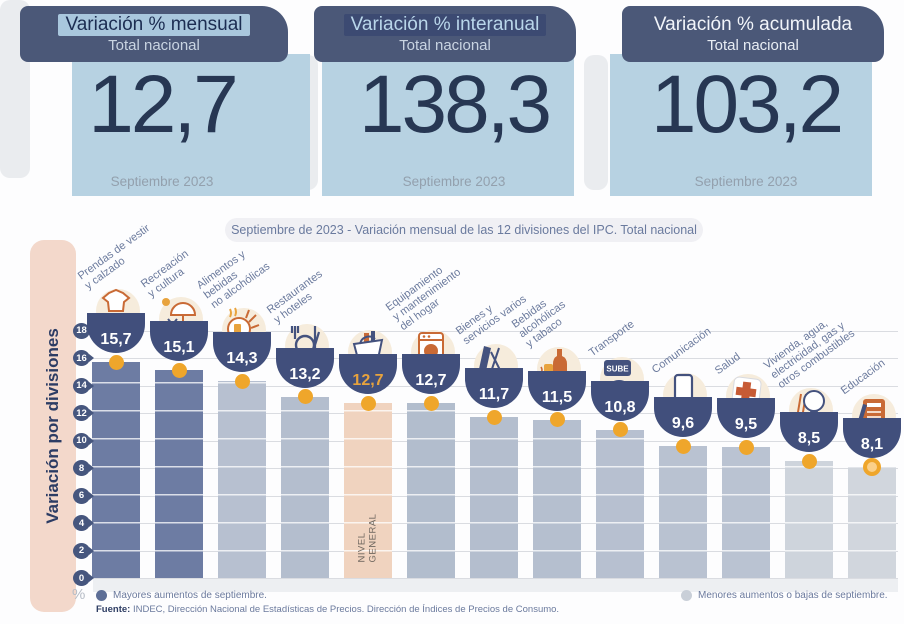  I want to click on value-bowl: 10,8, so click(620, 400).